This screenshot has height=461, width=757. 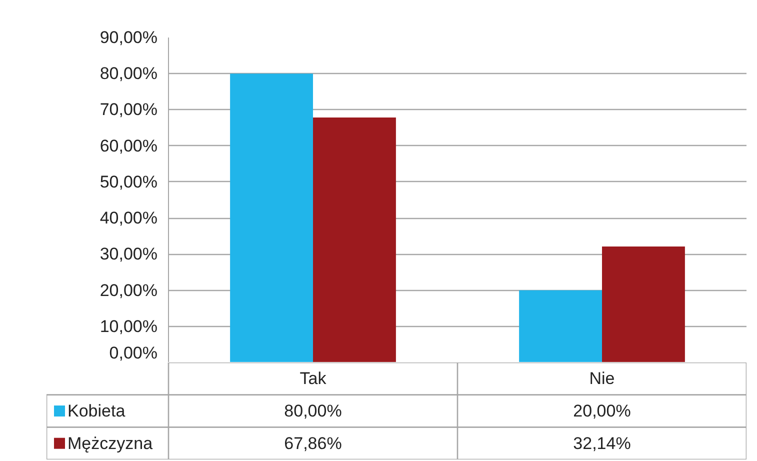 I want to click on y-tick-label: 90,00%, so click(x=129, y=37).